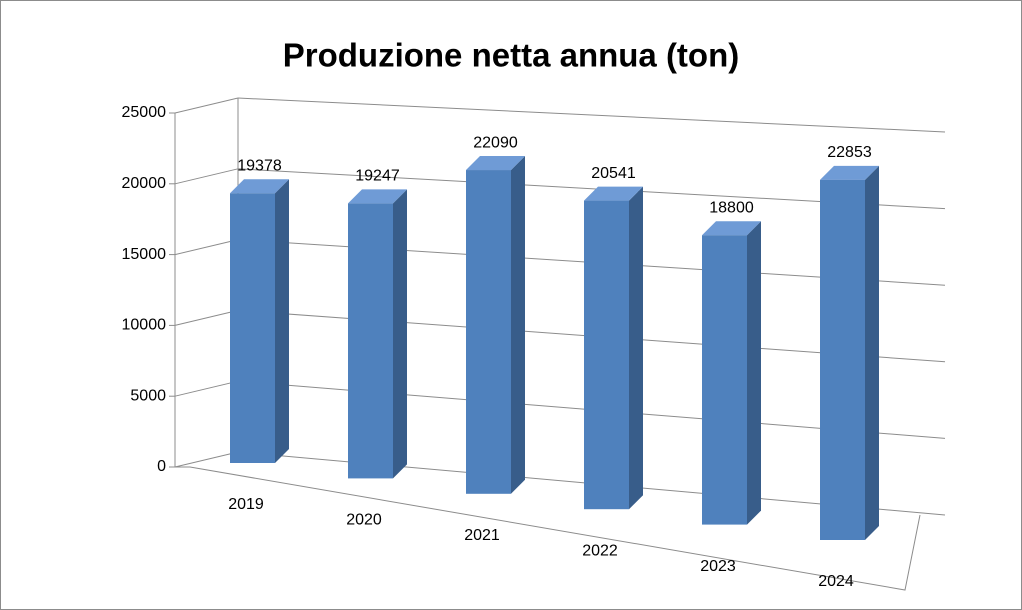 Image resolution: width=1022 pixels, height=610 pixels. What do you see at coordinates (600, 550) in the screenshot?
I see `x-tick-label: 2022` at bounding box center [600, 550].